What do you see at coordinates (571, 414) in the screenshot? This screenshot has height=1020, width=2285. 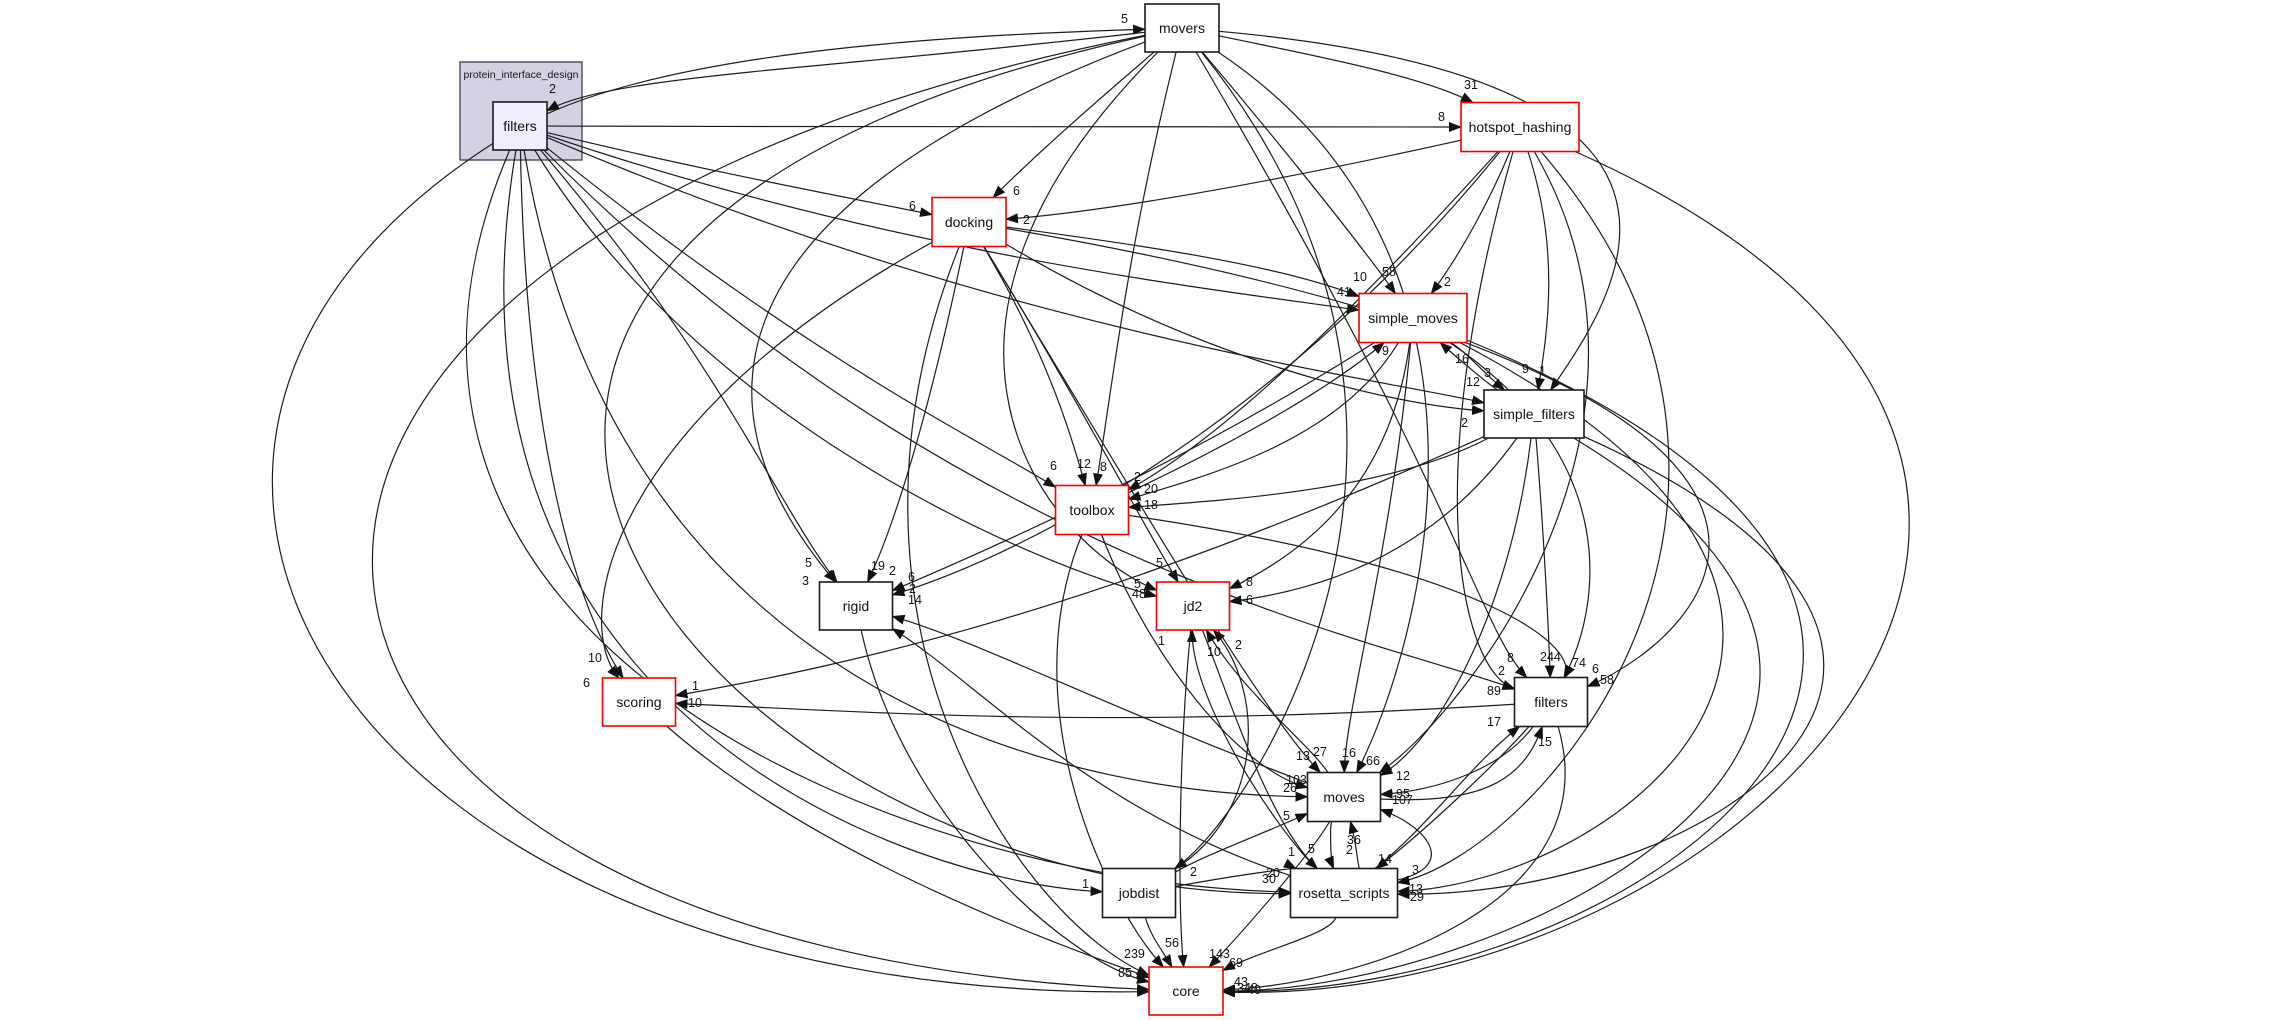 I see `edge-pid_filters-to-scoring` at bounding box center [571, 414].